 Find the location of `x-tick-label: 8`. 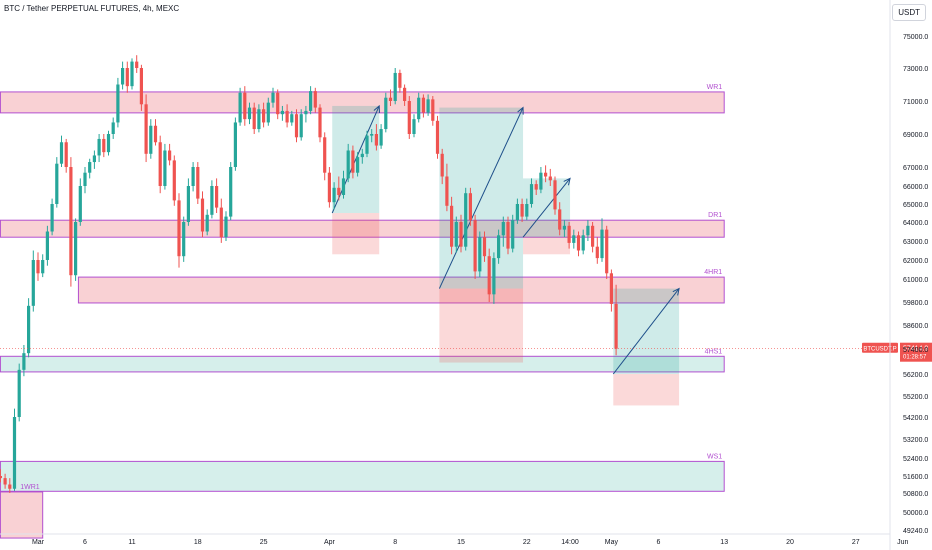

x-tick-label: 8 is located at coordinates (395, 542).